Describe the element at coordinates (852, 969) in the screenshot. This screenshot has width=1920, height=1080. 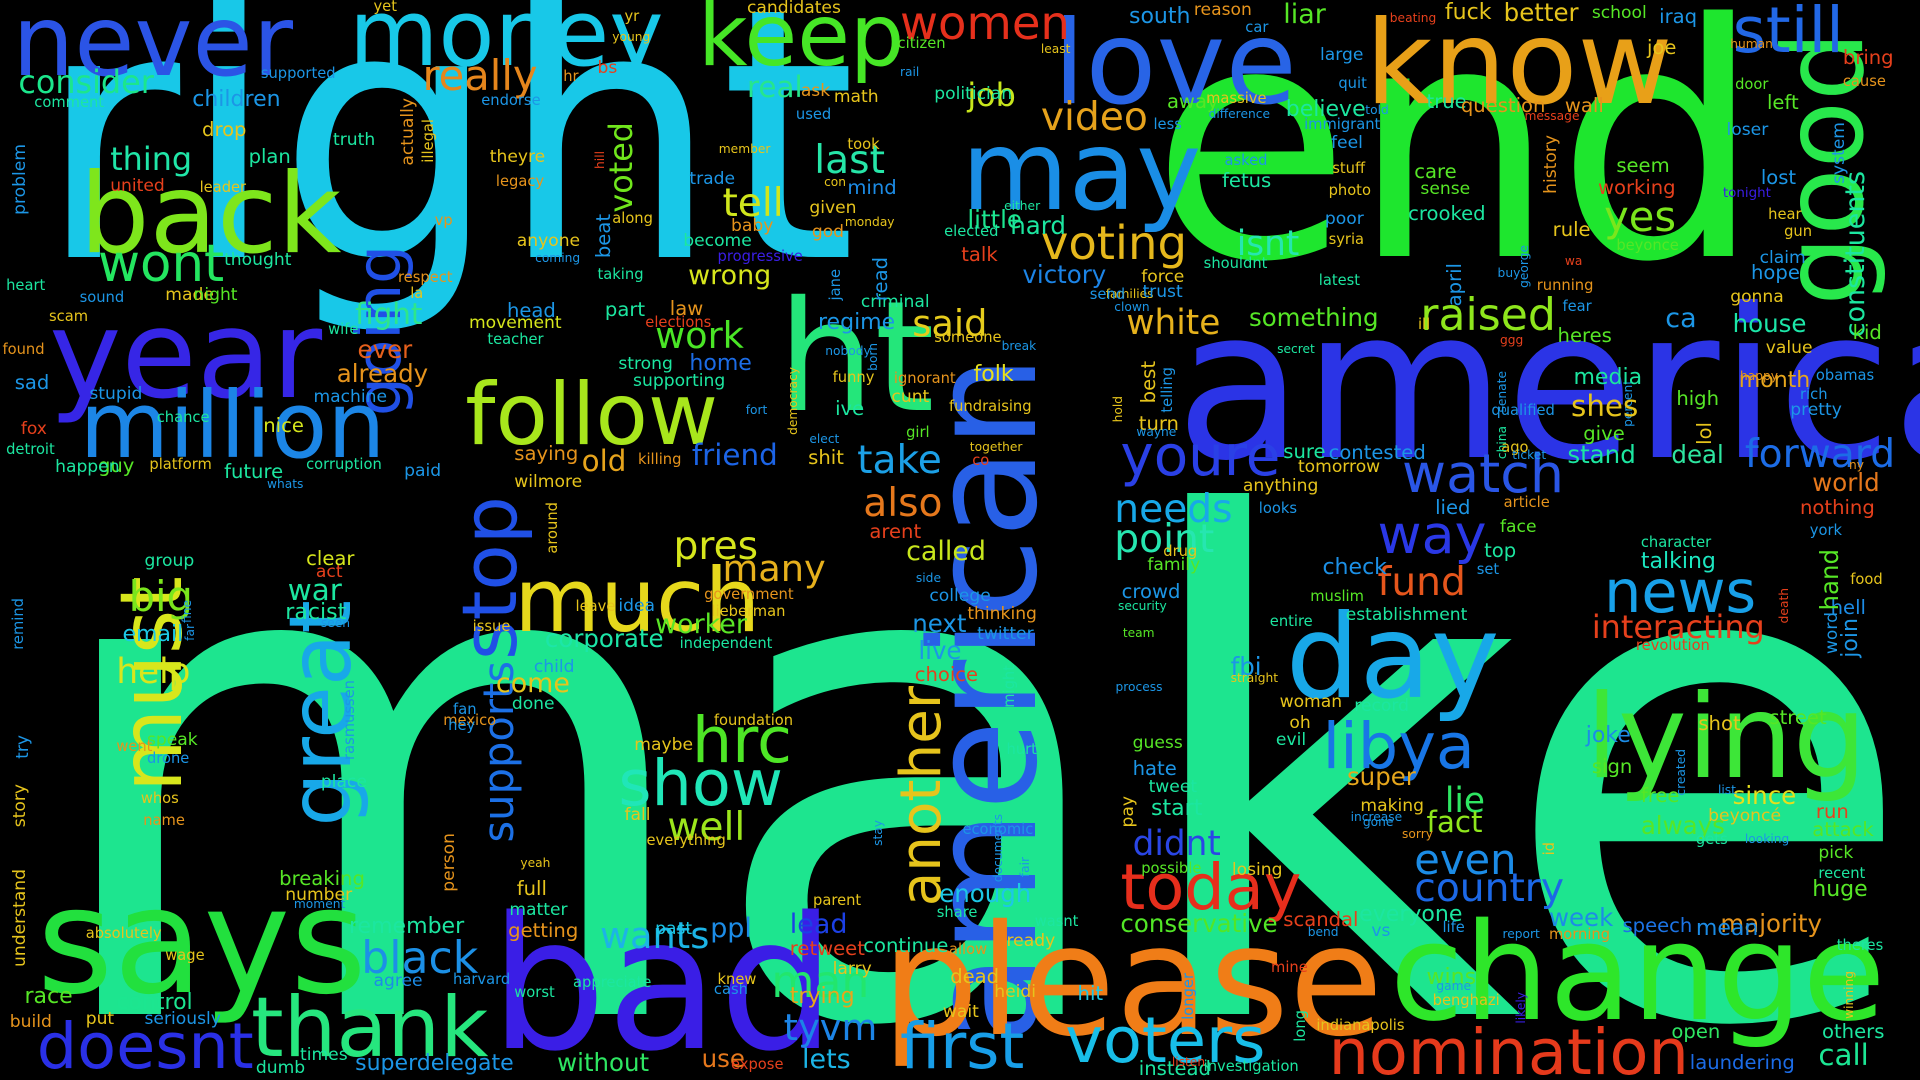
I see `word-larry: larry` at that location.